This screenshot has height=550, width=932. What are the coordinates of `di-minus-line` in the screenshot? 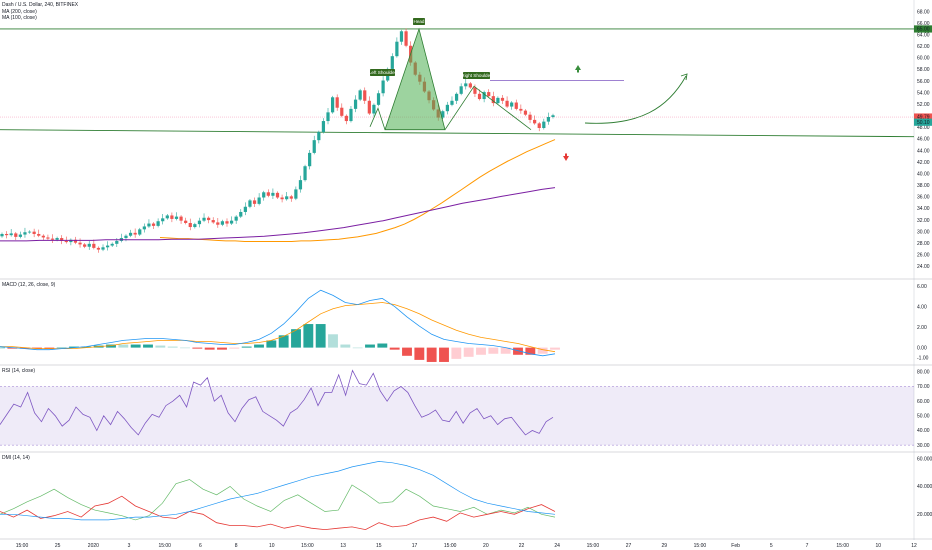 It's located at (278, 513).